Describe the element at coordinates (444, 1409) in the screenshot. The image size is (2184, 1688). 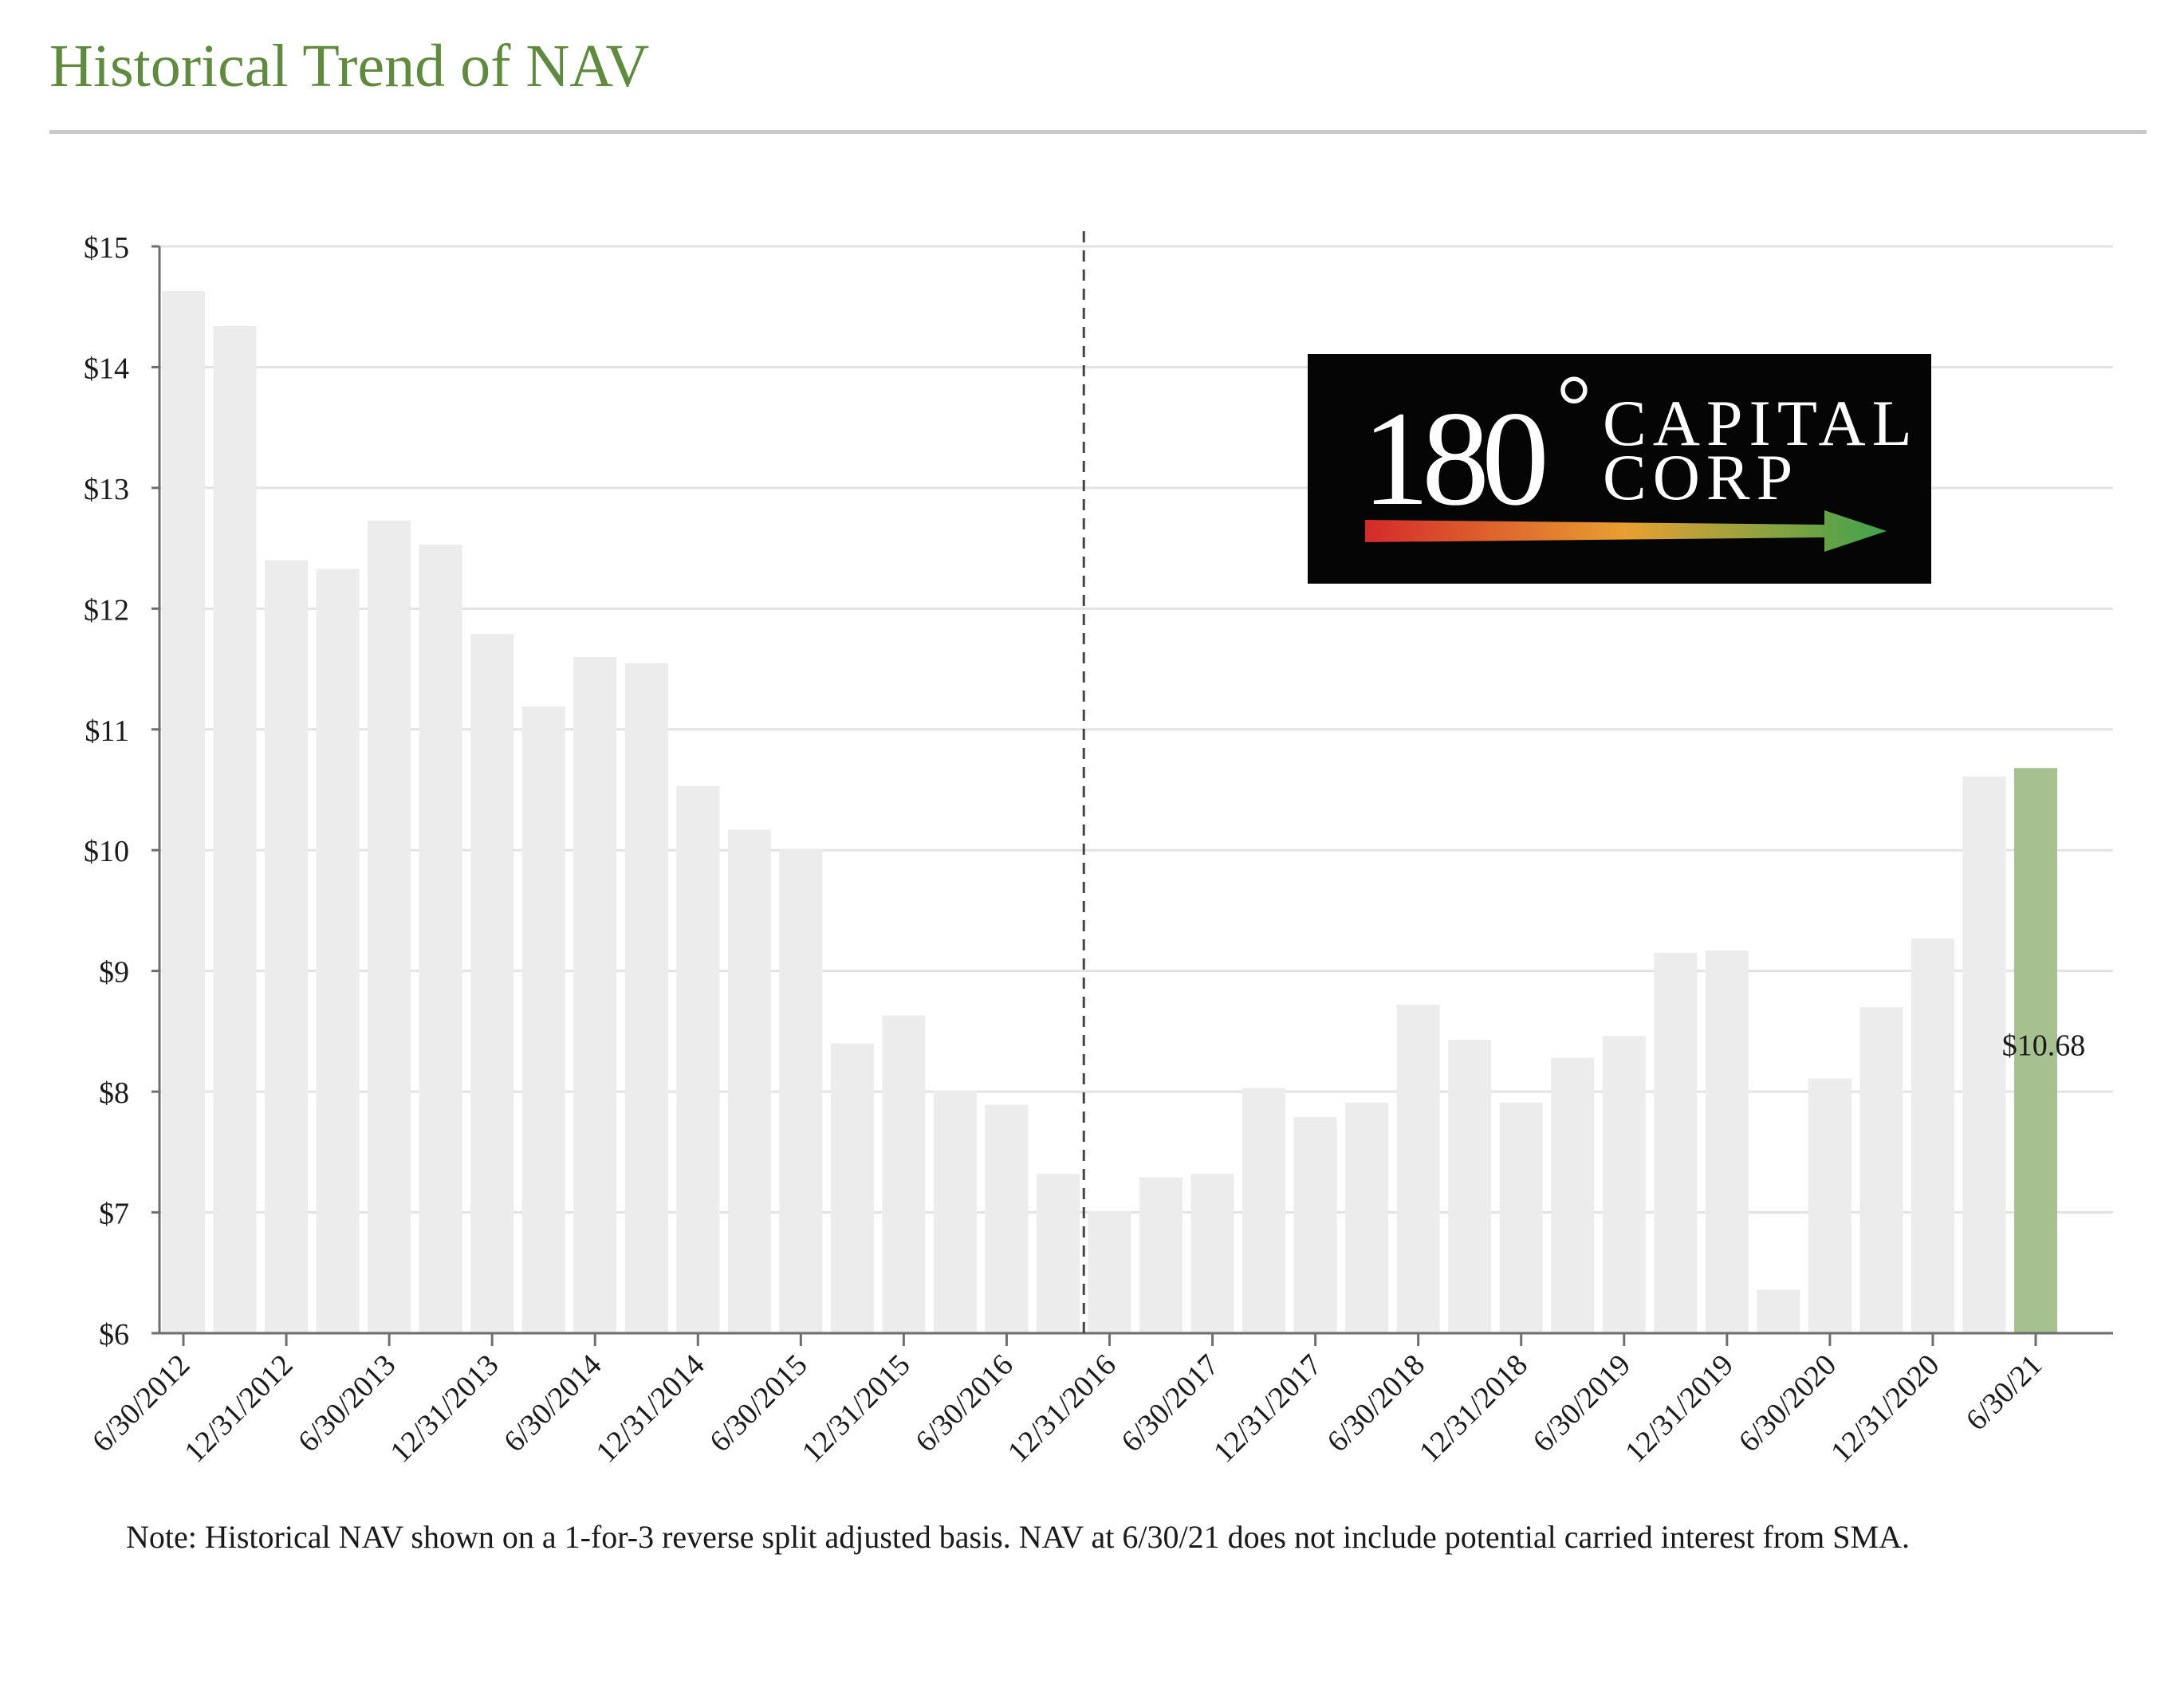
I see `x-tick-label: 12/31/2013` at that location.